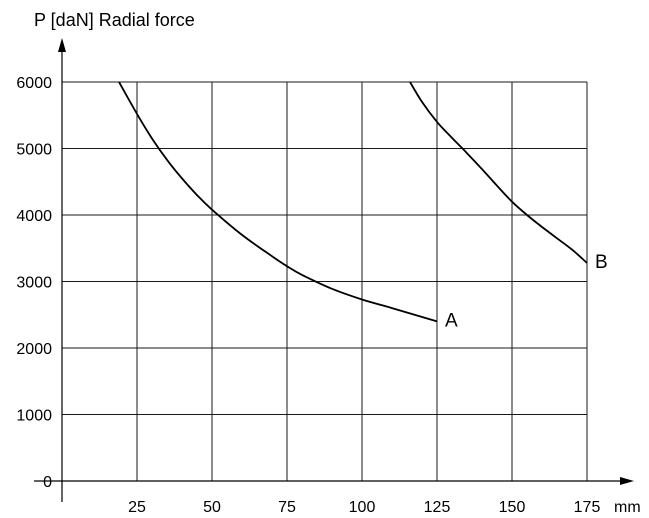 The image size is (649, 518). Describe the element at coordinates (34, 83) in the screenshot. I see `y-tick-label-6: 6000` at that location.